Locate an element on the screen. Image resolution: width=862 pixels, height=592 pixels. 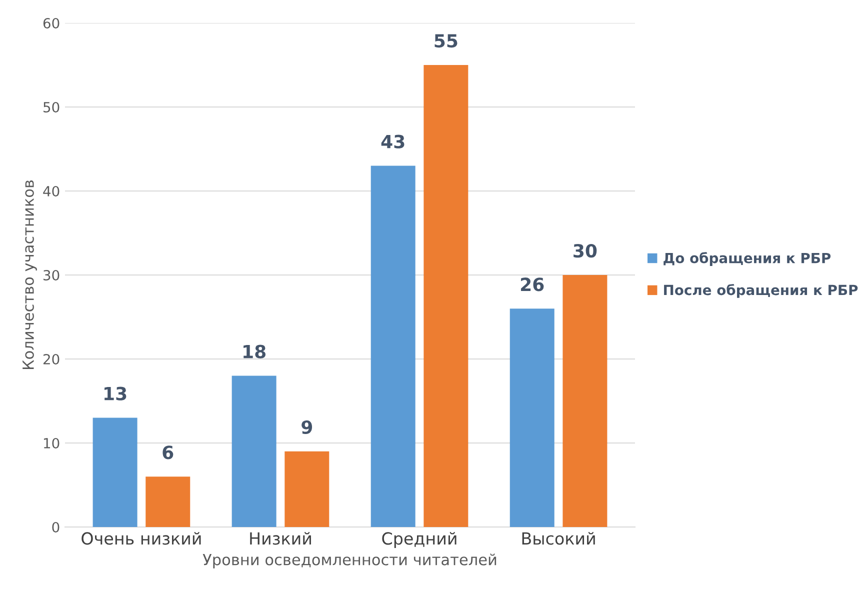
data-label: 18 is located at coordinates (255, 351).